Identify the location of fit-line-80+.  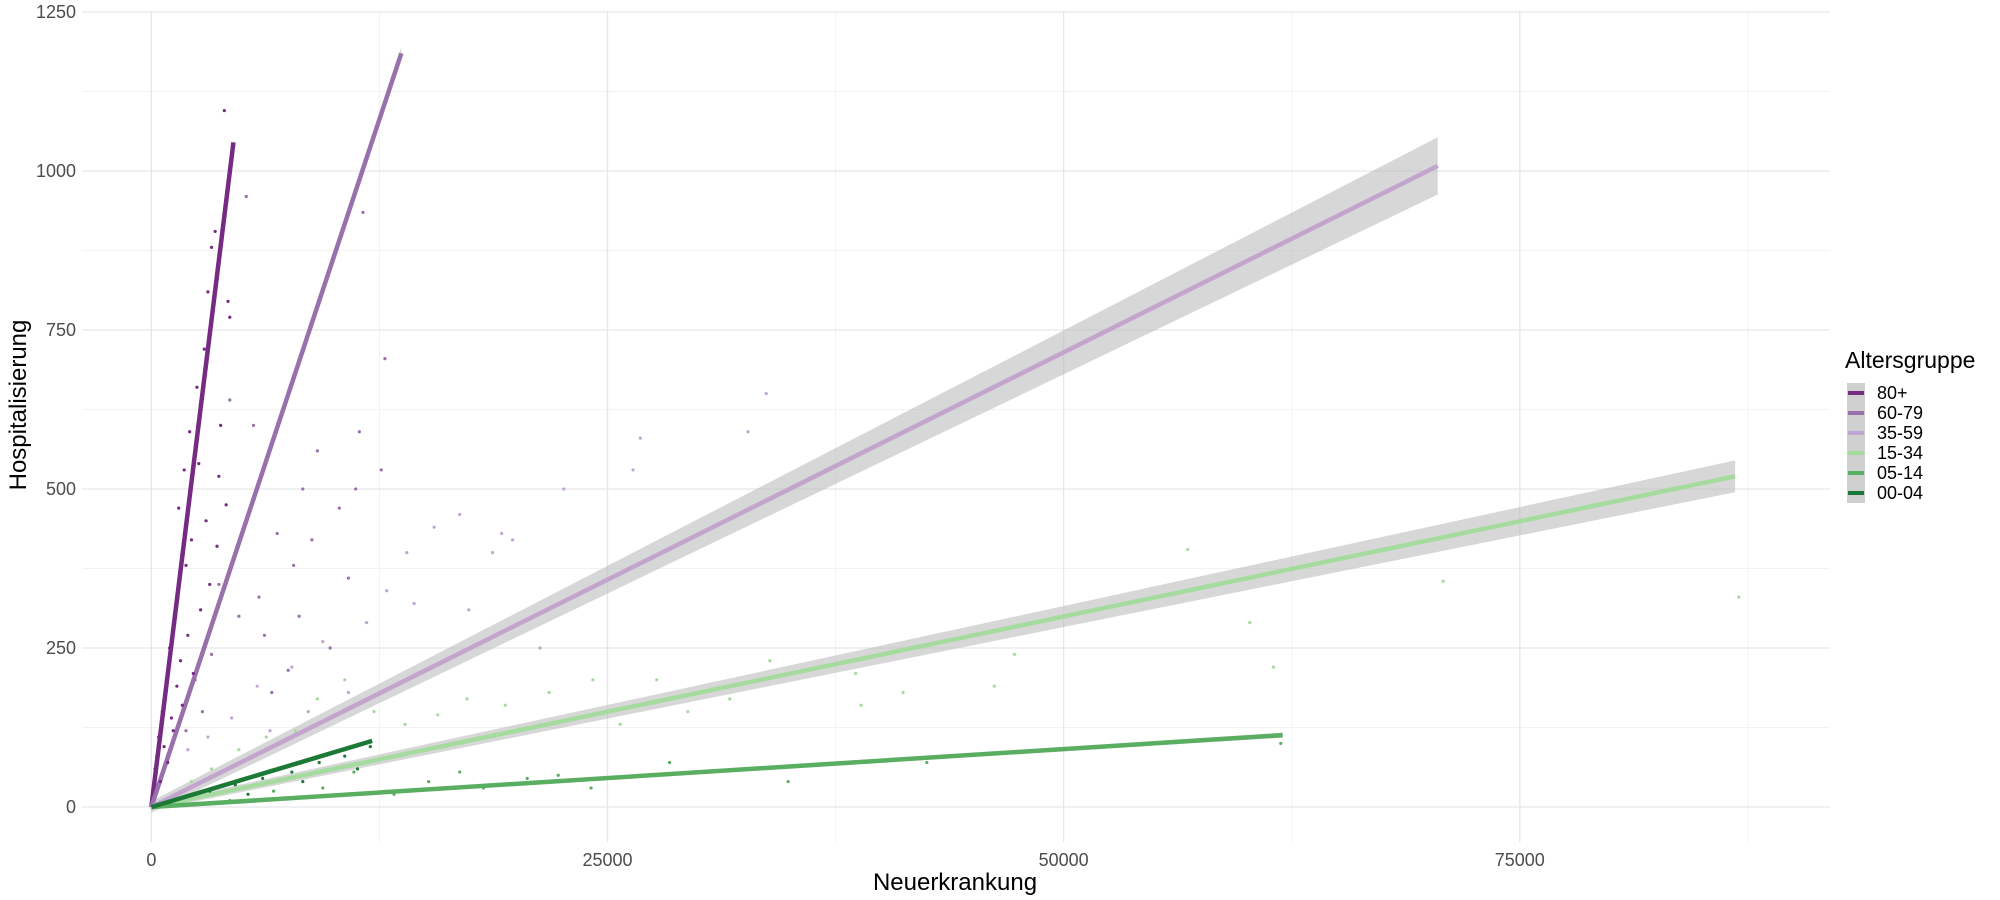
(192, 475).